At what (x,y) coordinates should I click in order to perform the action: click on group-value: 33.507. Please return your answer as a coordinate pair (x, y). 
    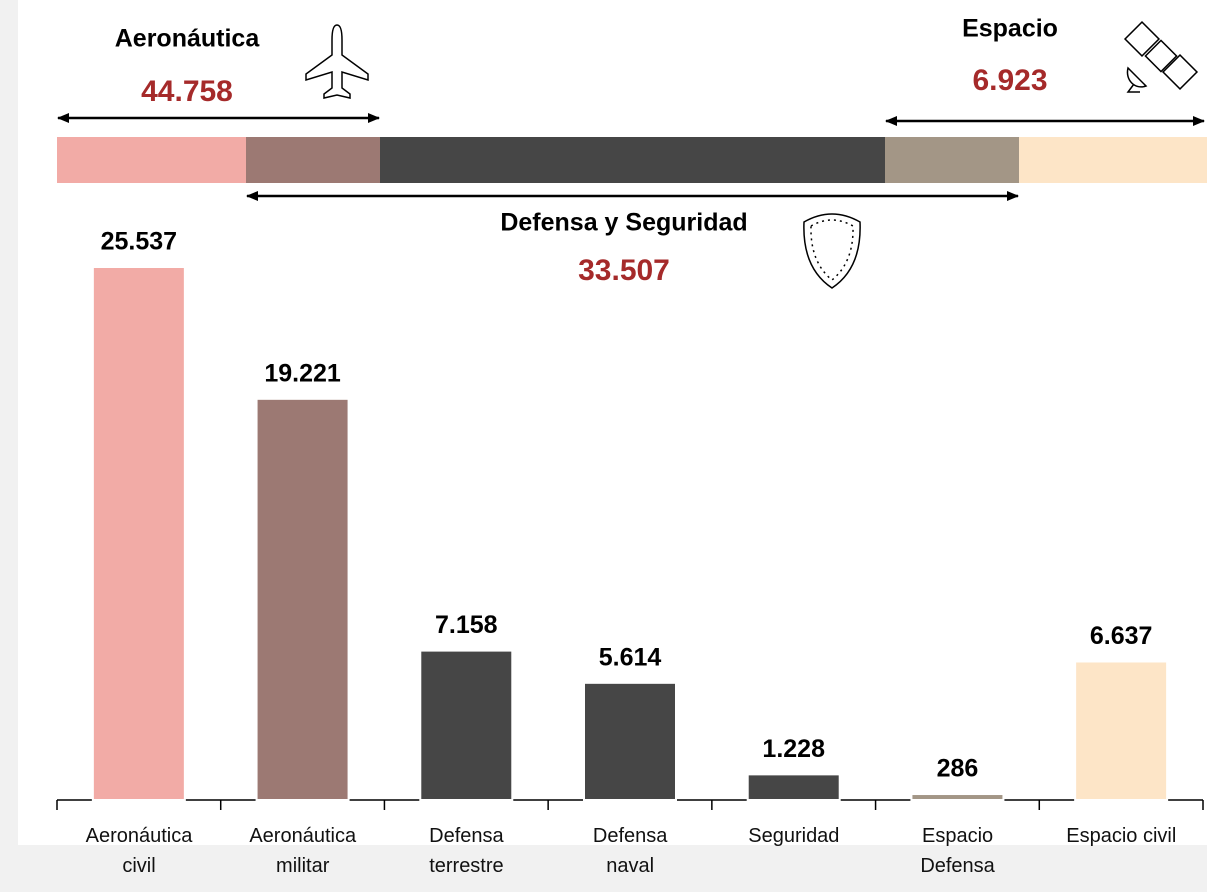
    Looking at the image, I should click on (624, 270).